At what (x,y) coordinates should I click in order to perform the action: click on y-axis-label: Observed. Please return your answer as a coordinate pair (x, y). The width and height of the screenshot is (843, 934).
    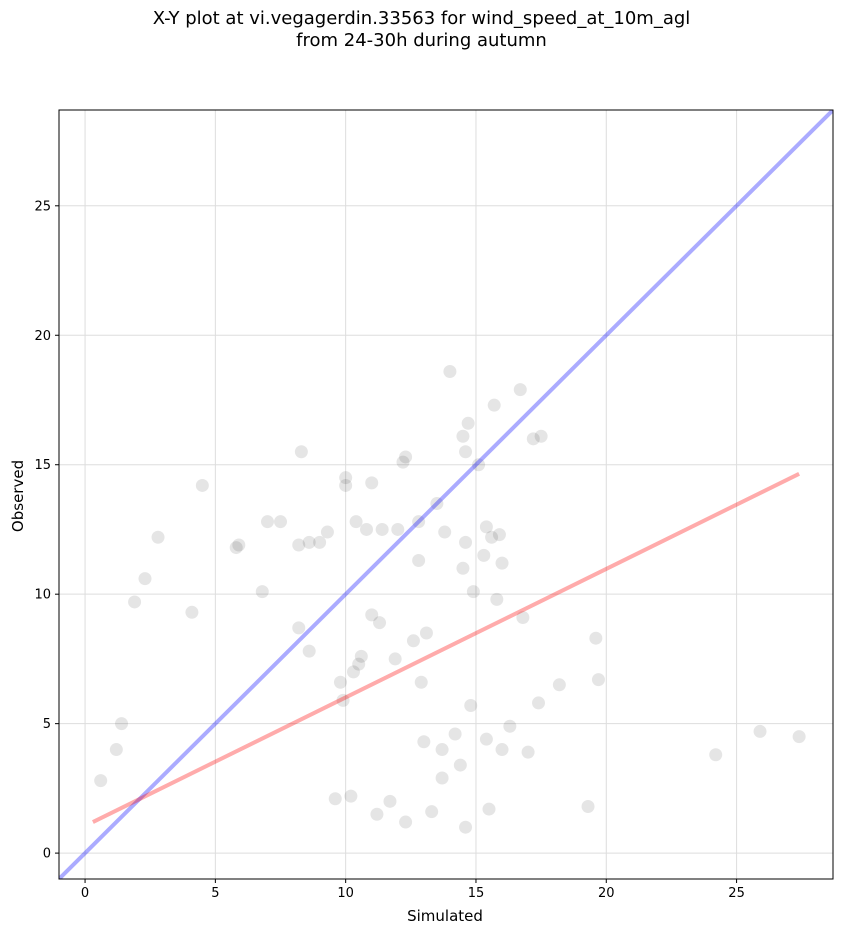
    Looking at the image, I should click on (18, 496).